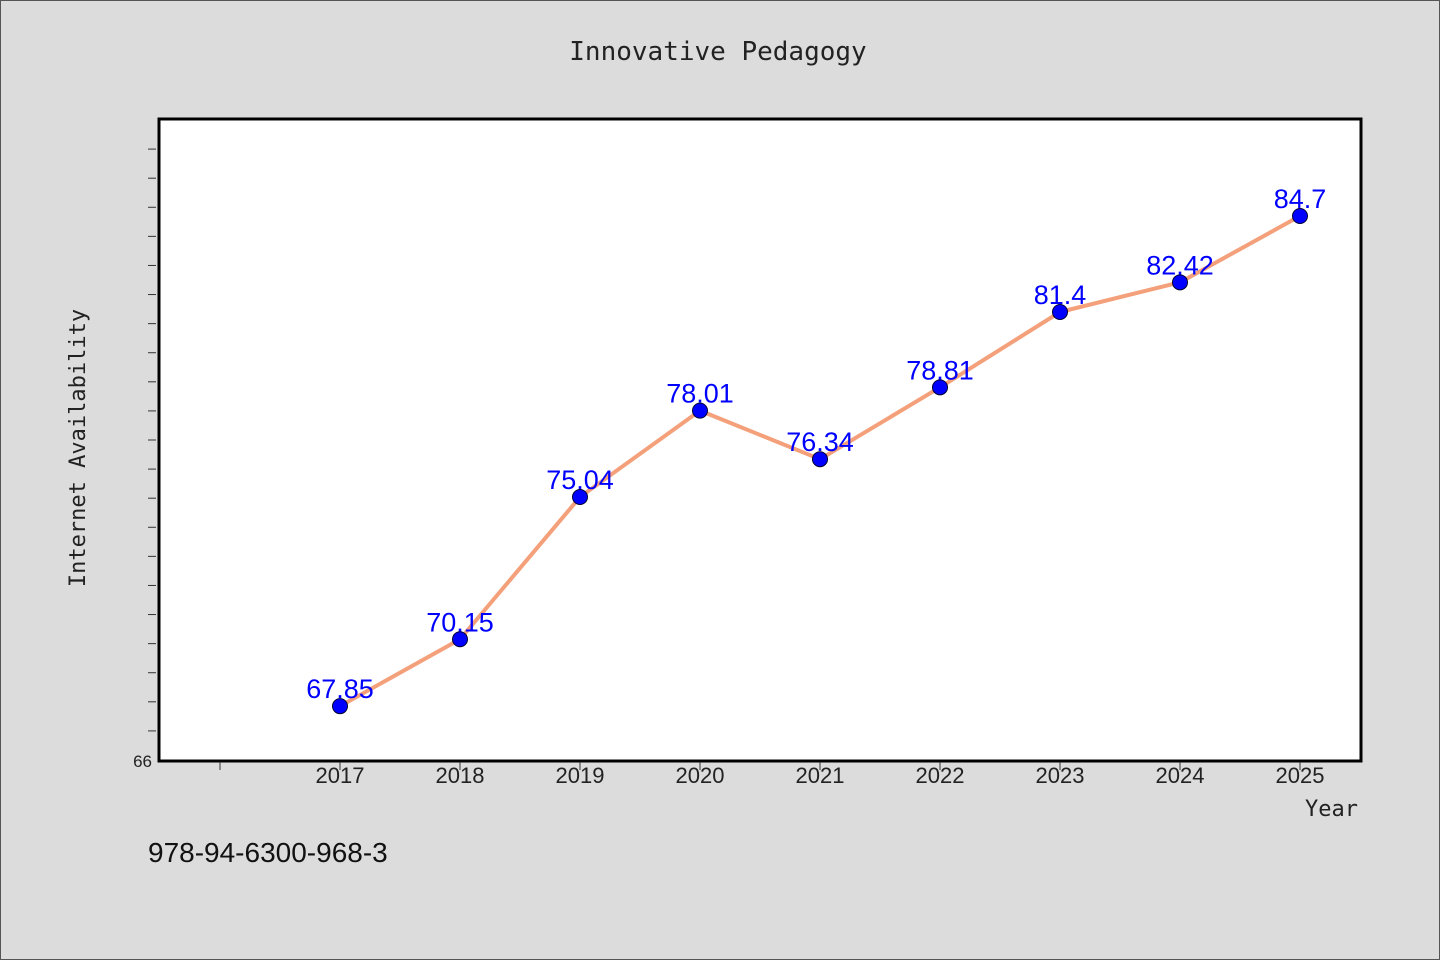 This screenshot has height=960, width=1440. What do you see at coordinates (152, 440) in the screenshot?
I see `y-axis-ticks` at bounding box center [152, 440].